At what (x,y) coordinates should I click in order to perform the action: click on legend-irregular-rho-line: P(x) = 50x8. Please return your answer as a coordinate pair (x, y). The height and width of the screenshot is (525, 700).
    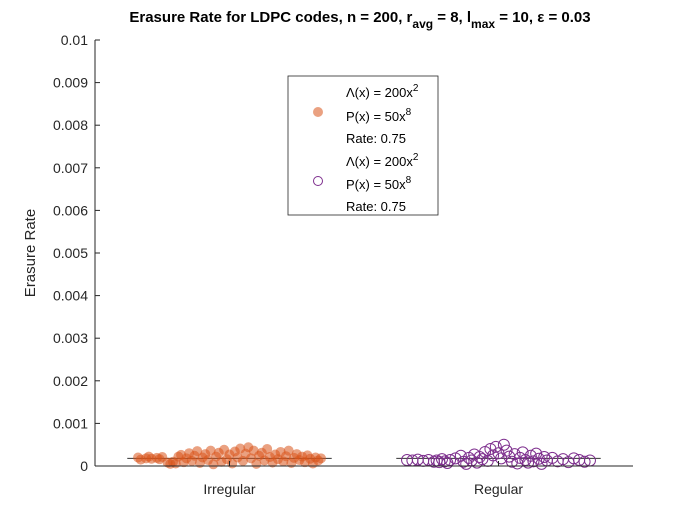
    Looking at the image, I should click on (379, 115).